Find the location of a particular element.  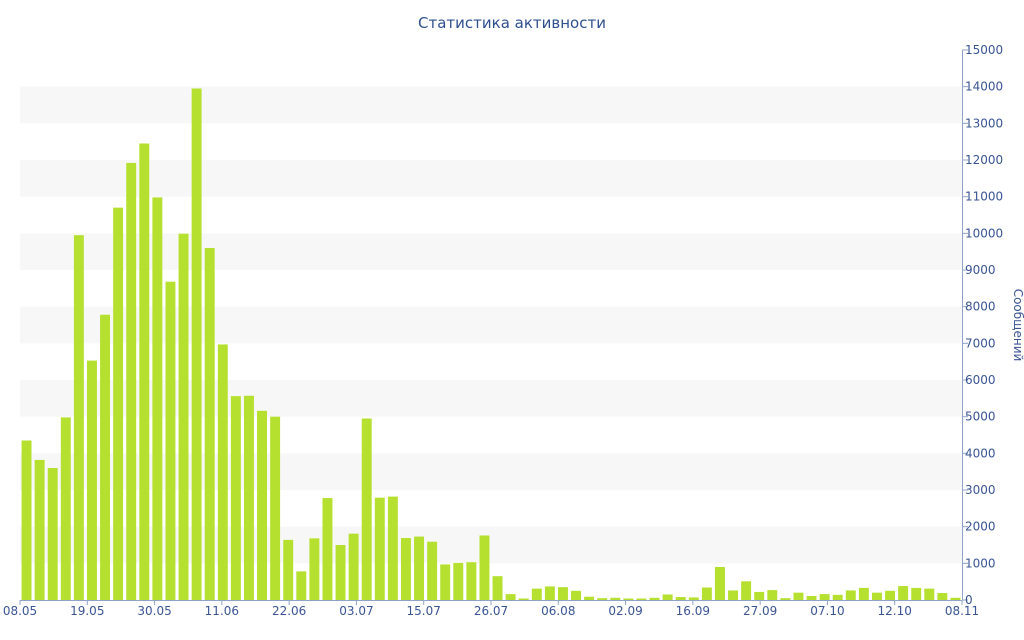

y-tick-label: 9000 is located at coordinates (980, 270).